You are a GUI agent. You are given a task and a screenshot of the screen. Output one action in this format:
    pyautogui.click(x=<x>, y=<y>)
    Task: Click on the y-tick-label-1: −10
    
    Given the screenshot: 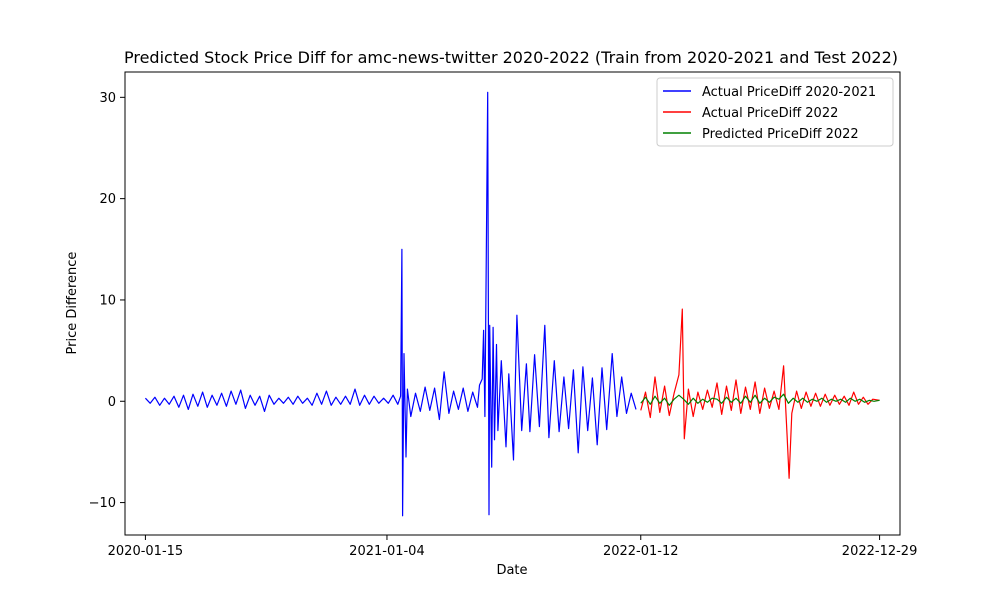 What is the action you would take?
    pyautogui.click(x=102, y=503)
    